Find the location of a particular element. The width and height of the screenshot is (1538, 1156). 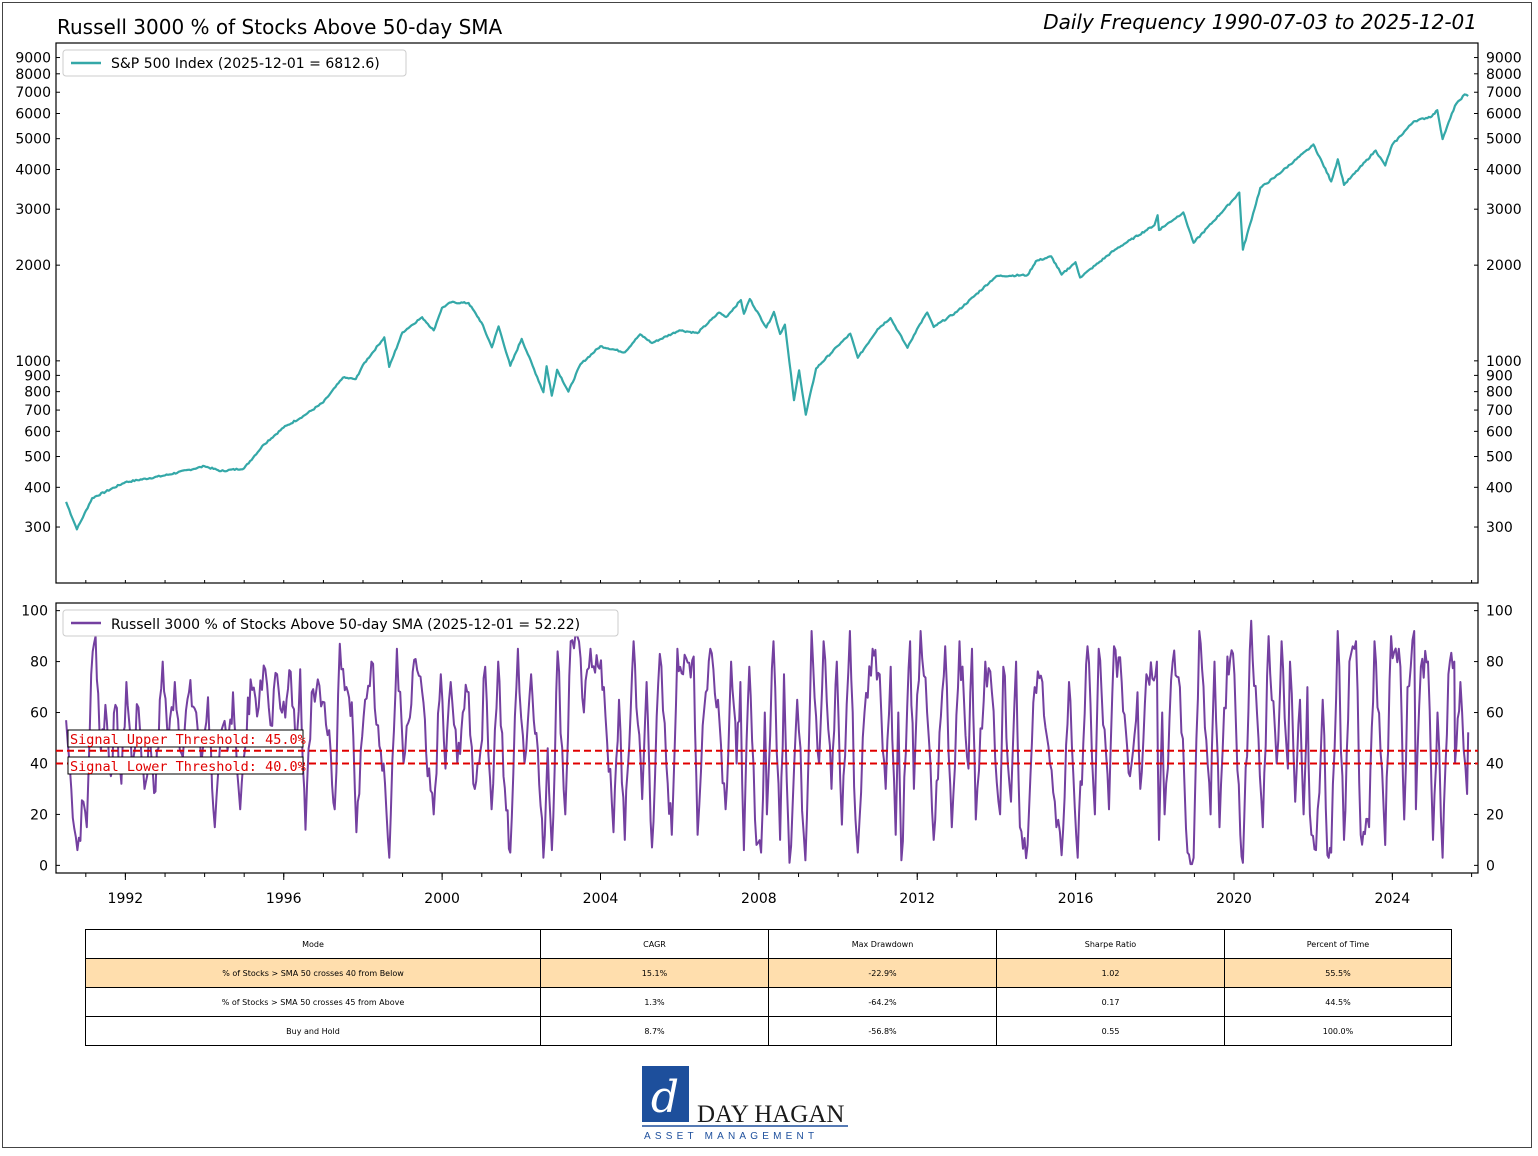

table-cell: 0.55 is located at coordinates (1110, 1031).